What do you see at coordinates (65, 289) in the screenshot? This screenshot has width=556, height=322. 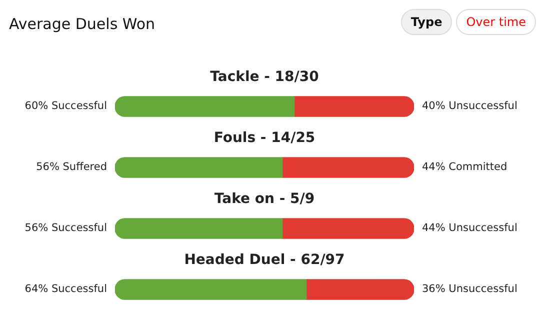 I see `data-label: 64% Successful` at bounding box center [65, 289].